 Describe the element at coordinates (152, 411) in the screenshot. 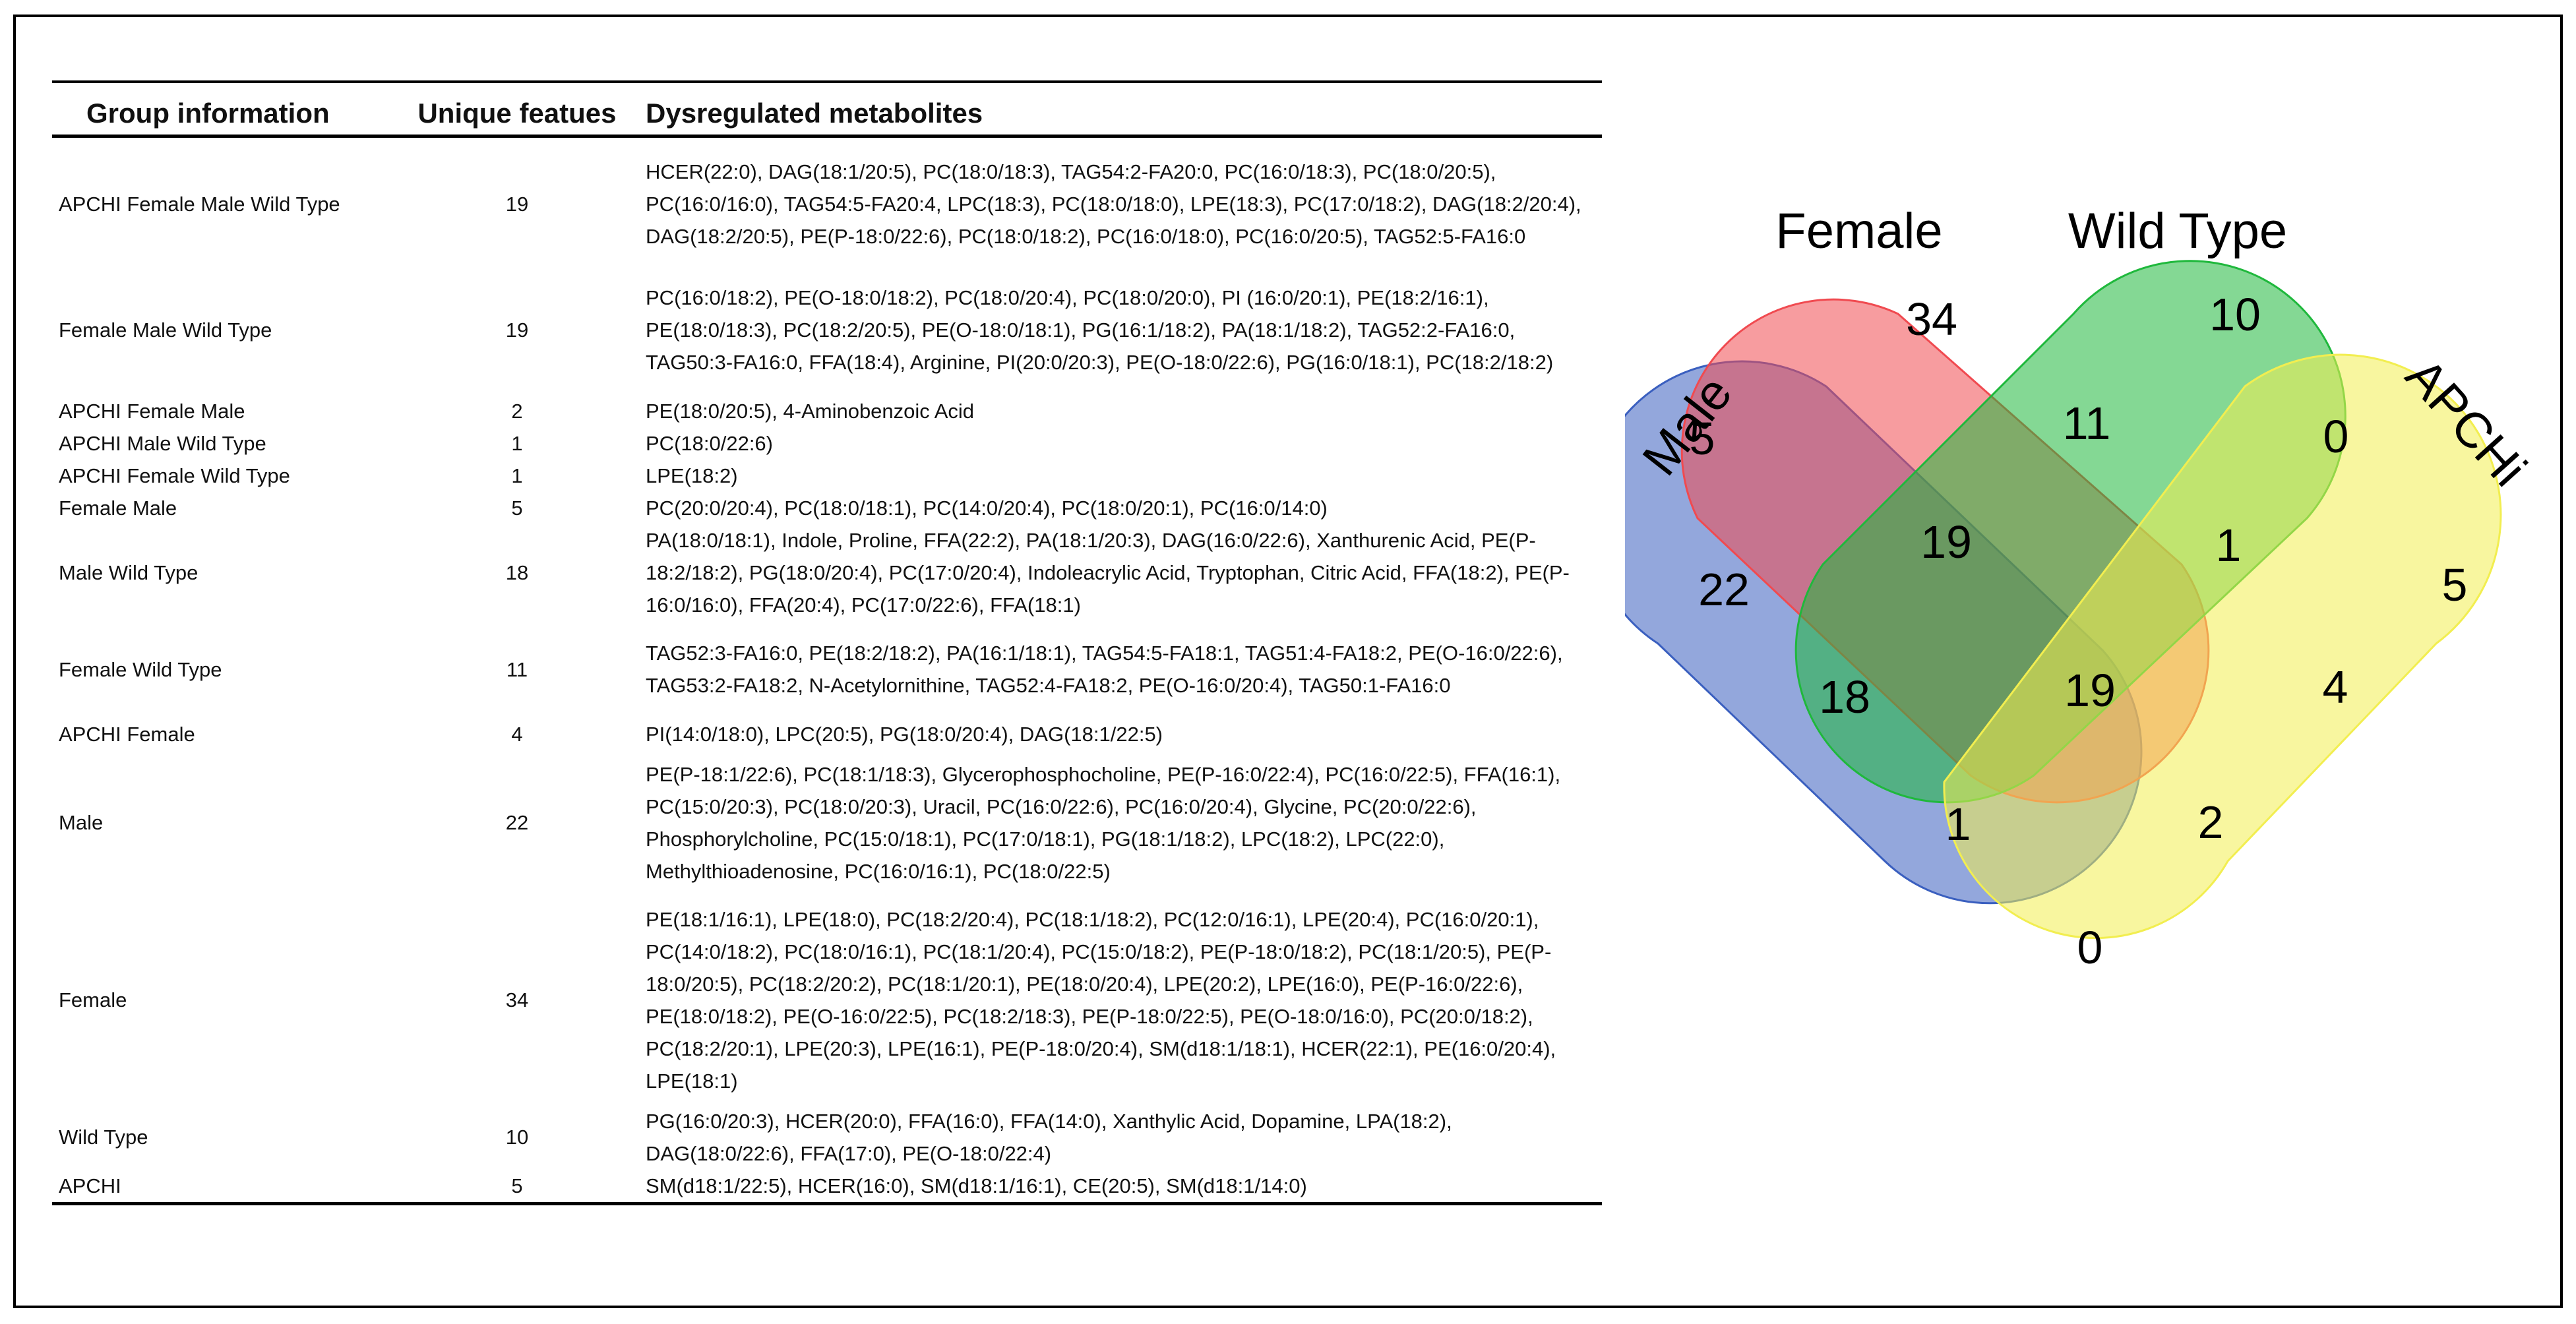

I see `group-cell: APCHI Female Male` at that location.